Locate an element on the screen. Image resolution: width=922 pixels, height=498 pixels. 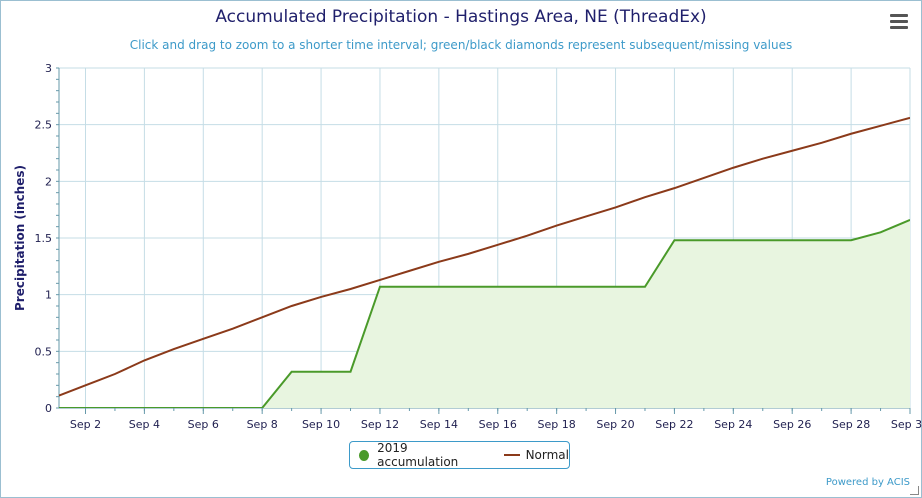
green-dot-icon is located at coordinates (364, 455).